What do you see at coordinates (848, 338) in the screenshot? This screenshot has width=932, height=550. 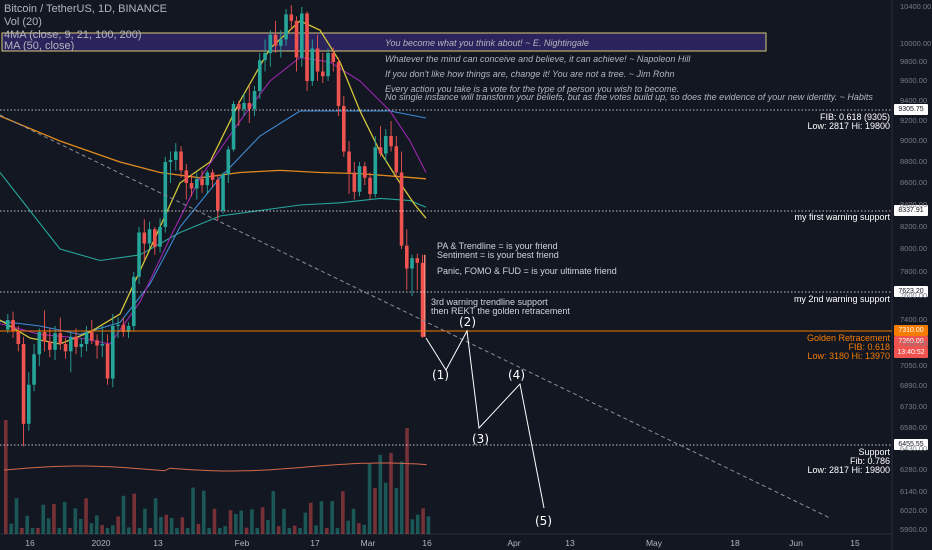 I see `golden-retracement-label: Golden Retracement` at bounding box center [848, 338].